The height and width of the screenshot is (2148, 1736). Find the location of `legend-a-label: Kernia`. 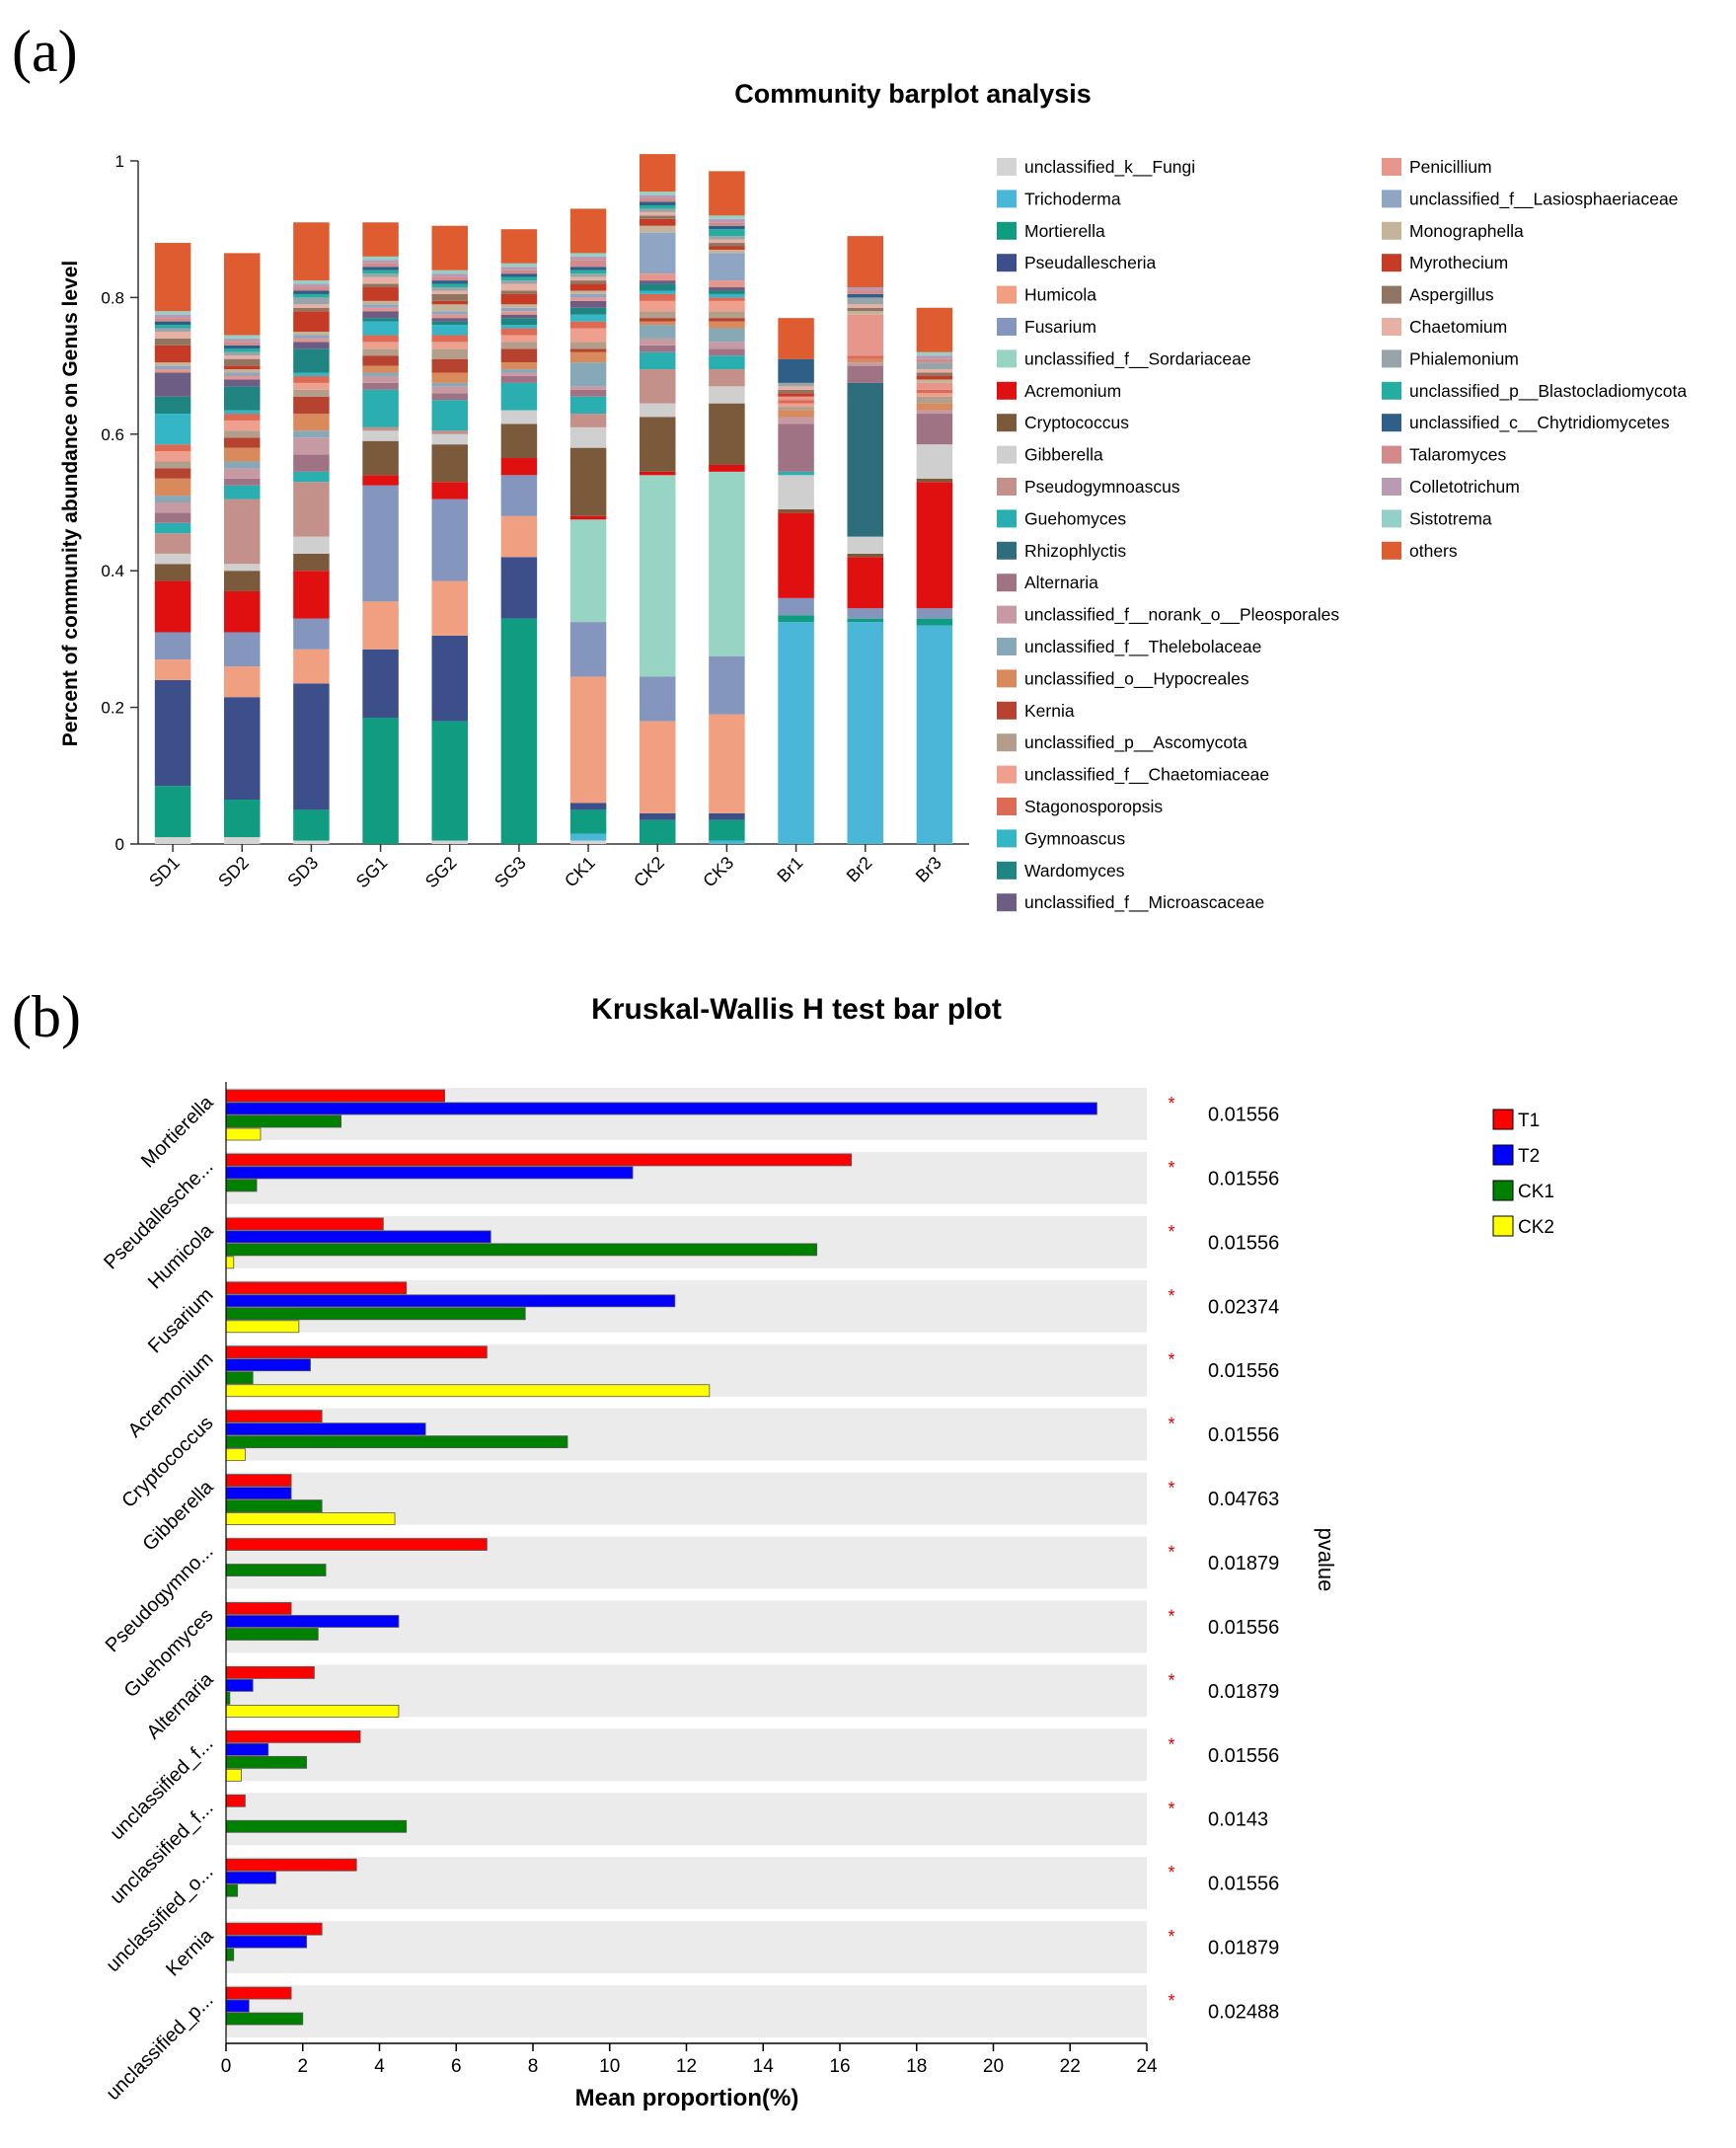

legend-a-label: Kernia is located at coordinates (1049, 711).